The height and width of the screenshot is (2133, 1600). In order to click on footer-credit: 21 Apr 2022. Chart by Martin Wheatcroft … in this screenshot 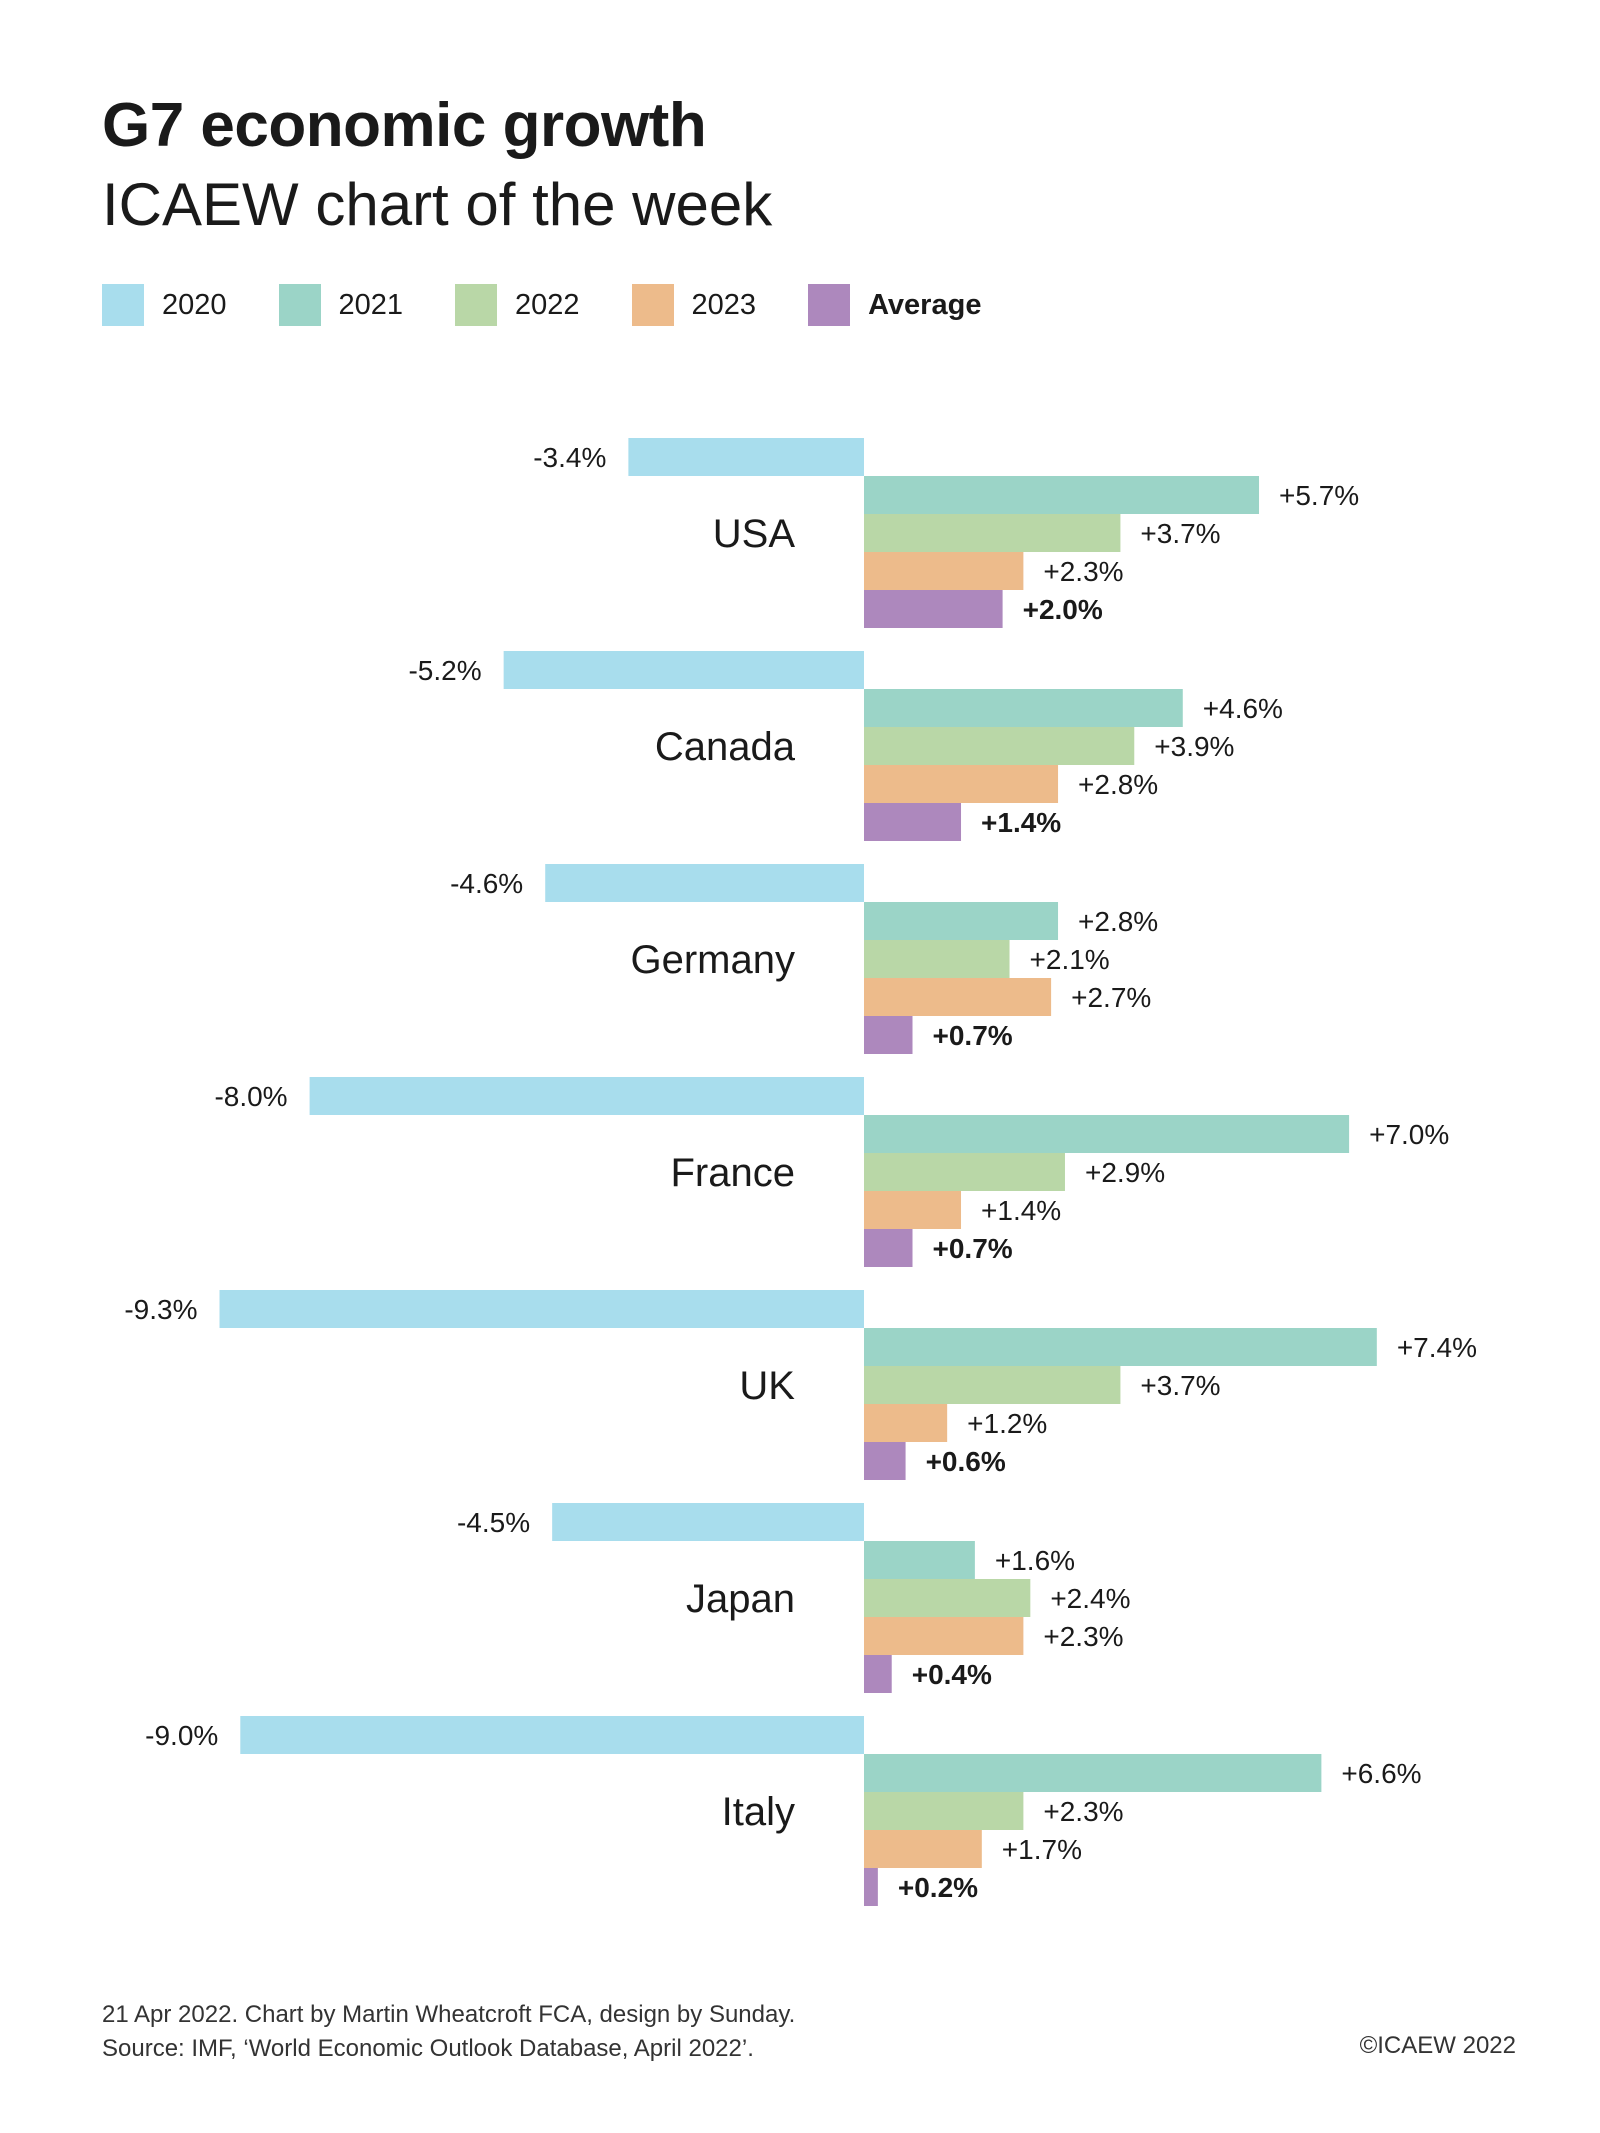, I will do `click(449, 2014)`.